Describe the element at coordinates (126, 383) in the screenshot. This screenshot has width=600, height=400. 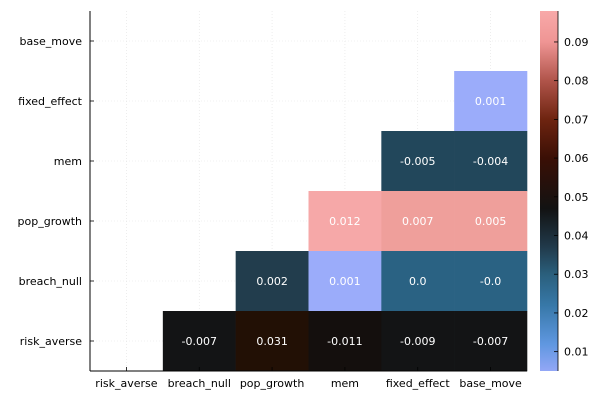
I see `x-tick-label: risk_averse` at that location.